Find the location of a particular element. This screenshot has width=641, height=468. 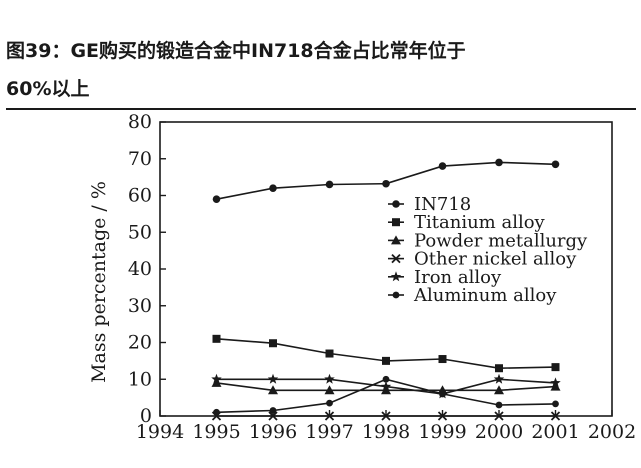

y-axis-ticks: 0 10 20 30 40 50 60 70 80 is located at coordinates (147, 269).